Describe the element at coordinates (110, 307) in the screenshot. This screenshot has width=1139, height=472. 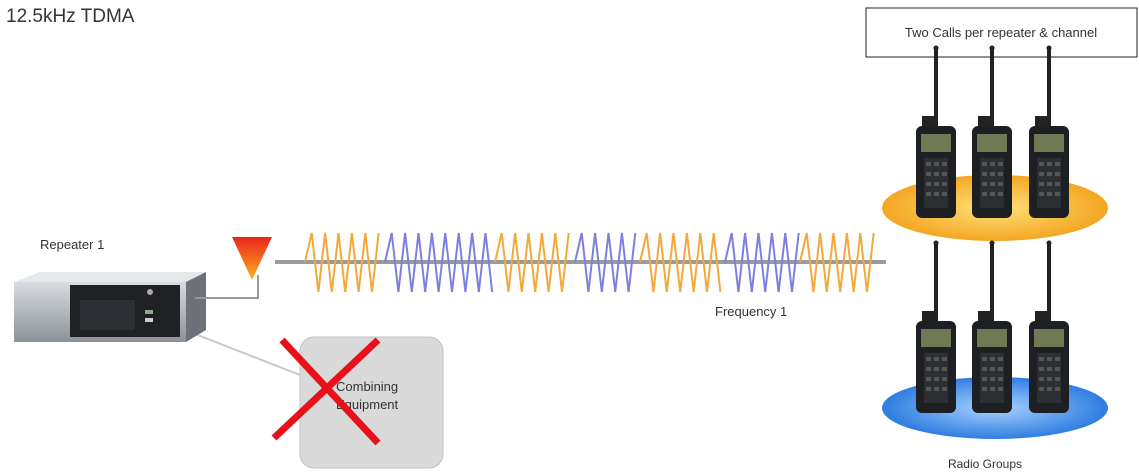
I see `repeater` at that location.